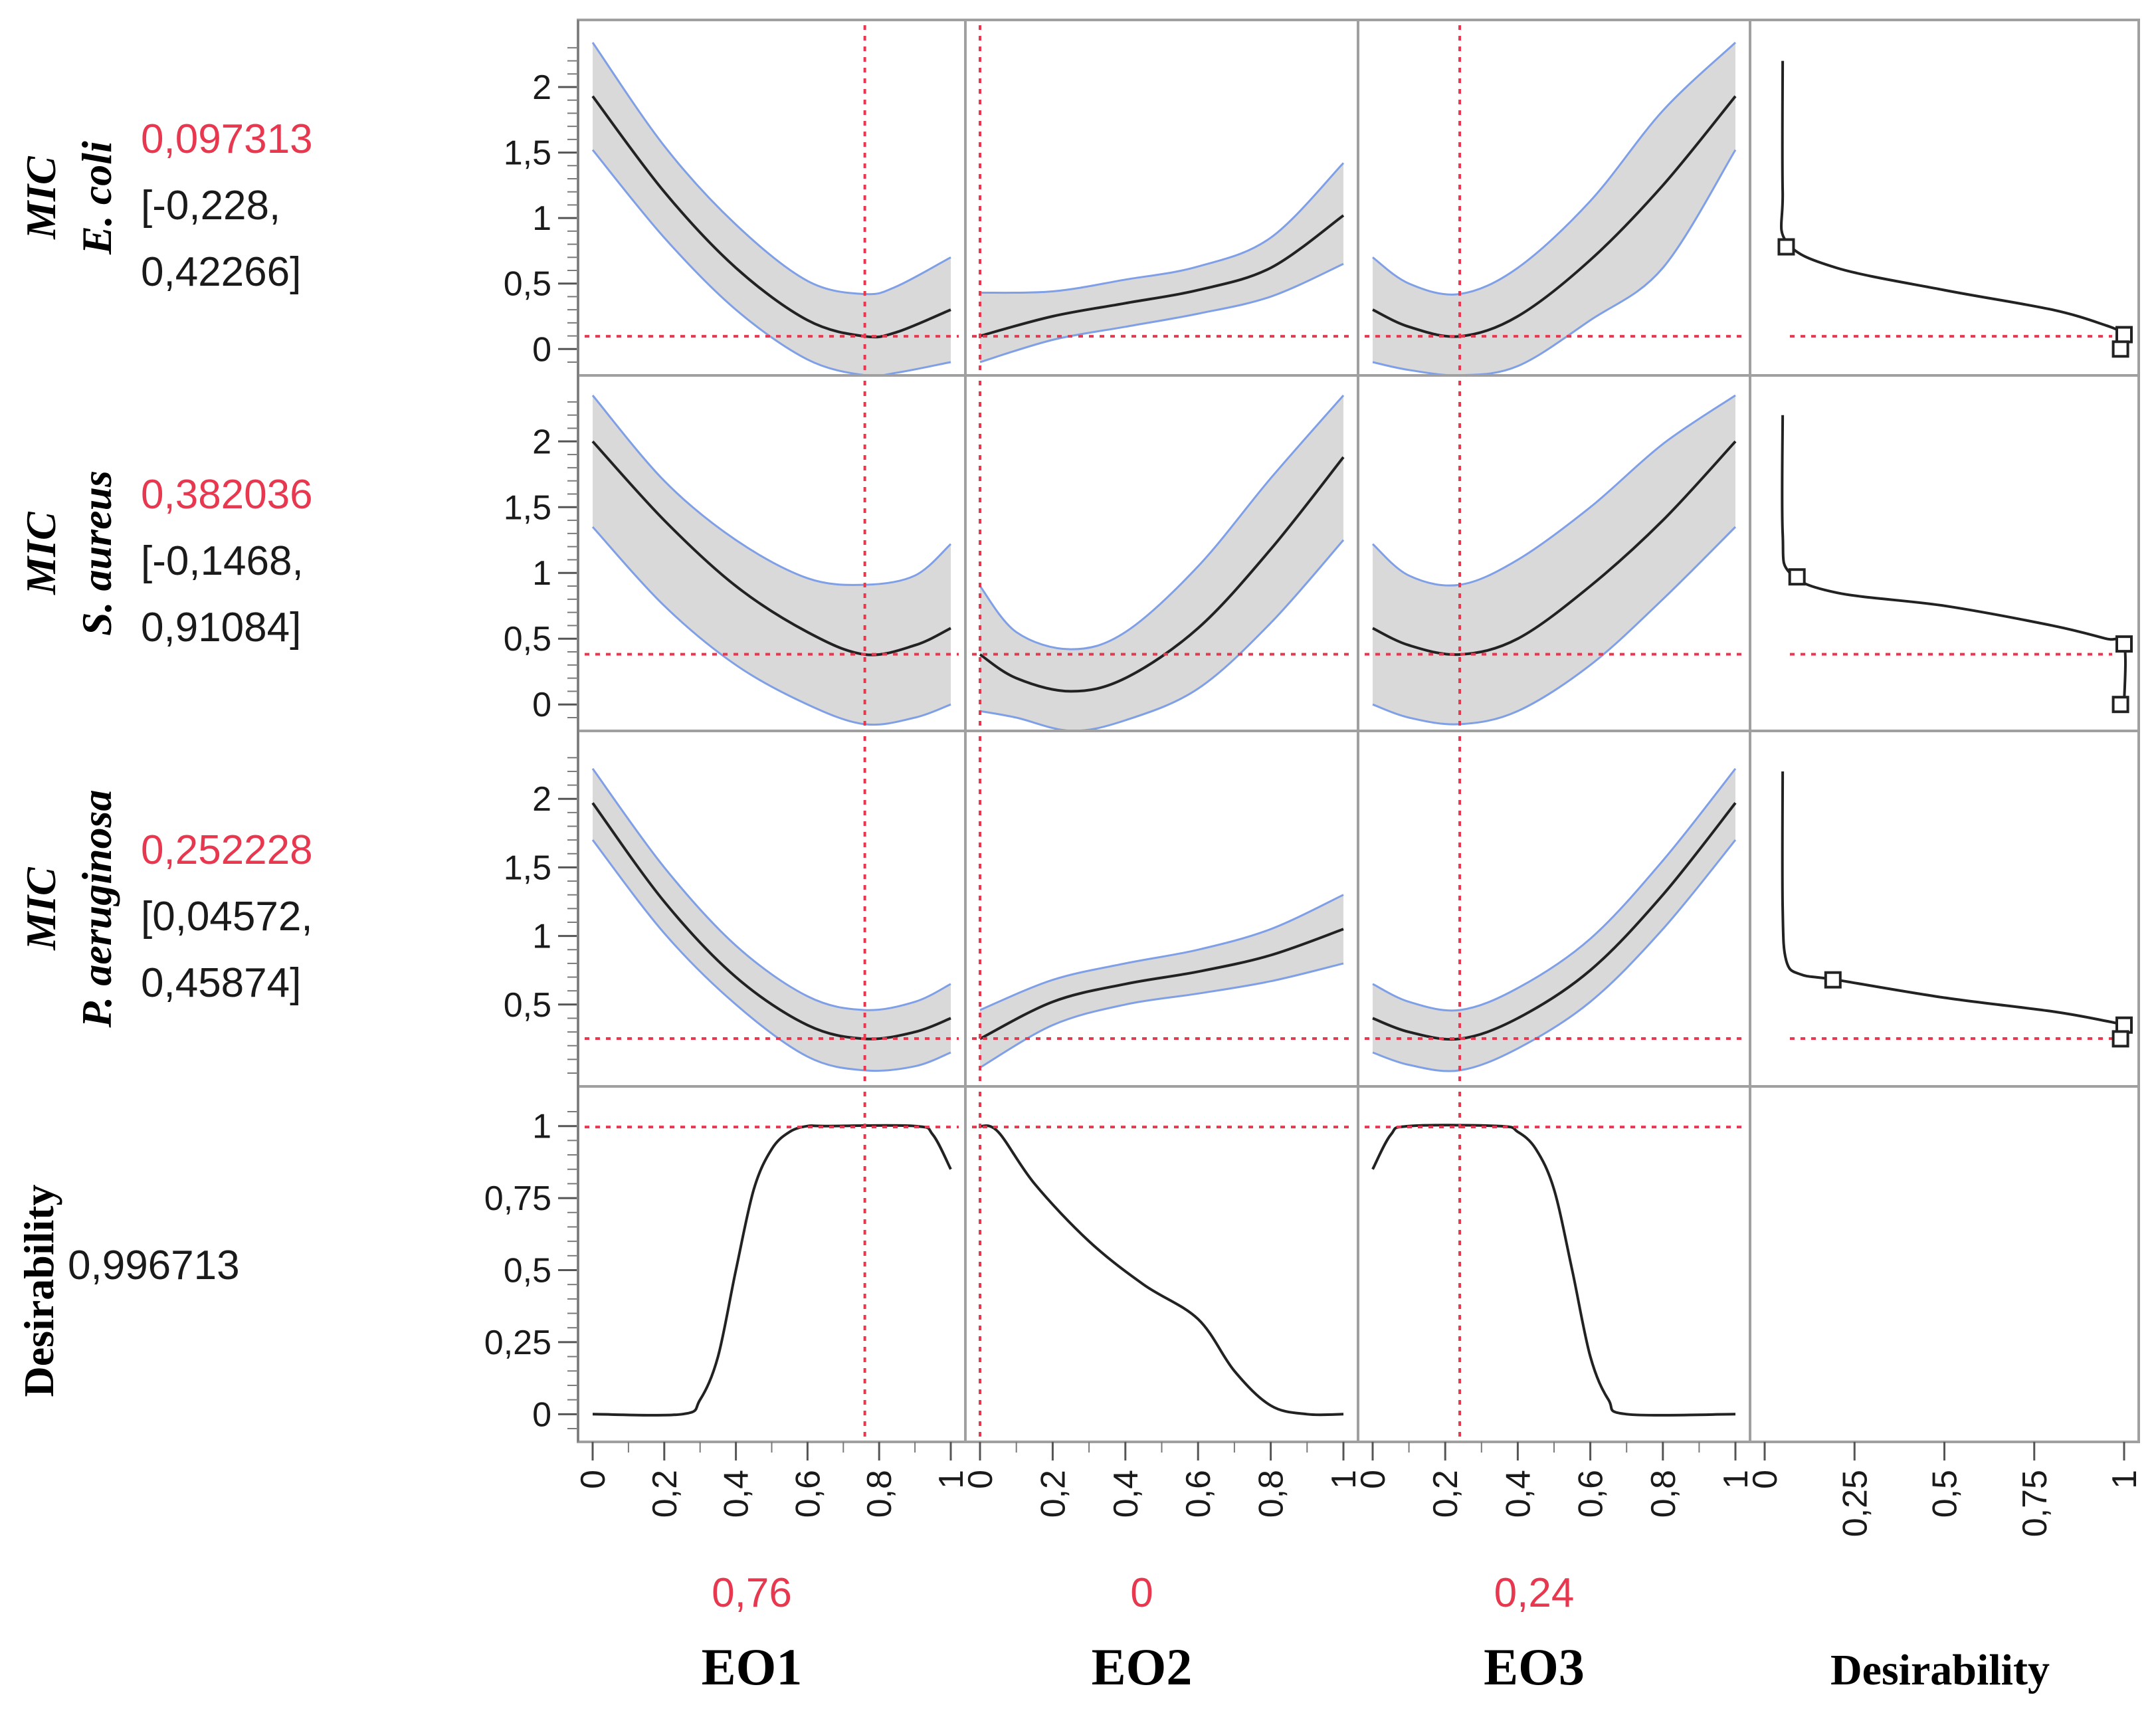 The image size is (2156, 1709). Describe the element at coordinates (96, 198) in the screenshot. I see `response-name-line2: E. coli` at that location.